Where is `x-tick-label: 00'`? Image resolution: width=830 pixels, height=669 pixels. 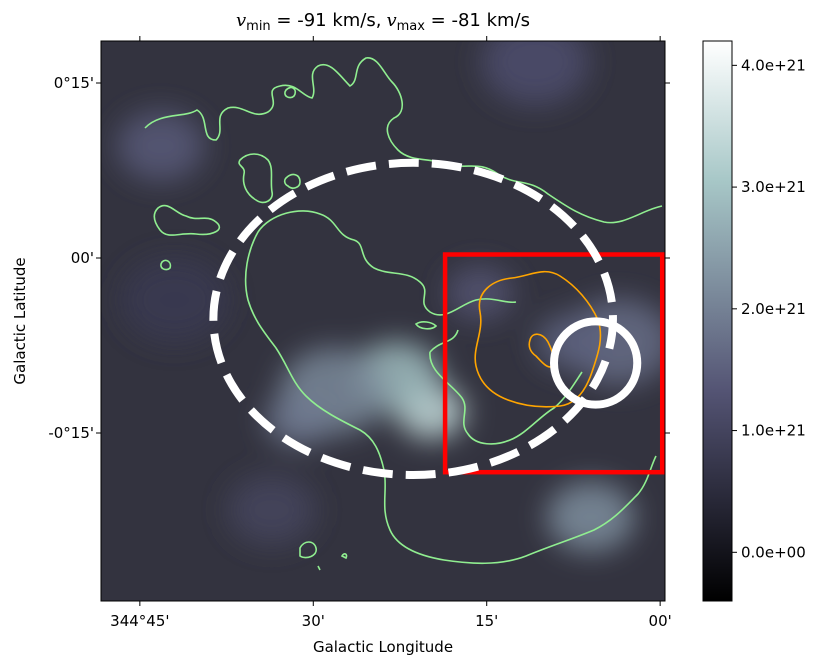 x-tick-label: 00' is located at coordinates (660, 621).